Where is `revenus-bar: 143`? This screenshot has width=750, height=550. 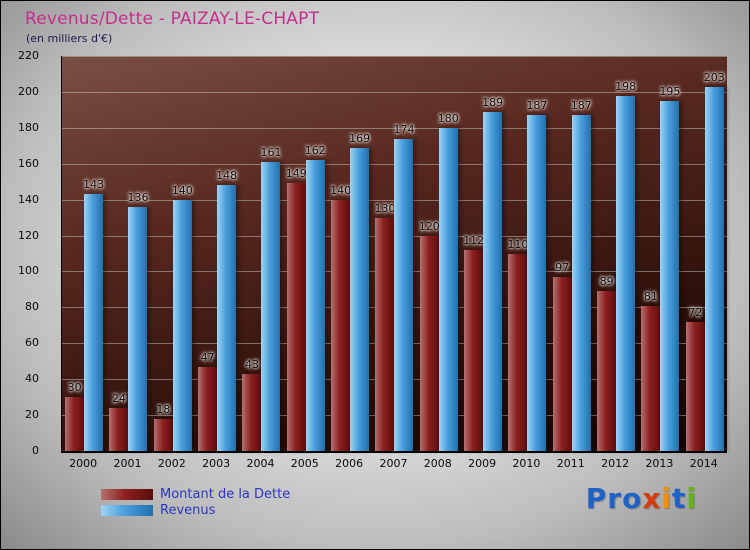 revenus-bar: 143 is located at coordinates (93, 314).